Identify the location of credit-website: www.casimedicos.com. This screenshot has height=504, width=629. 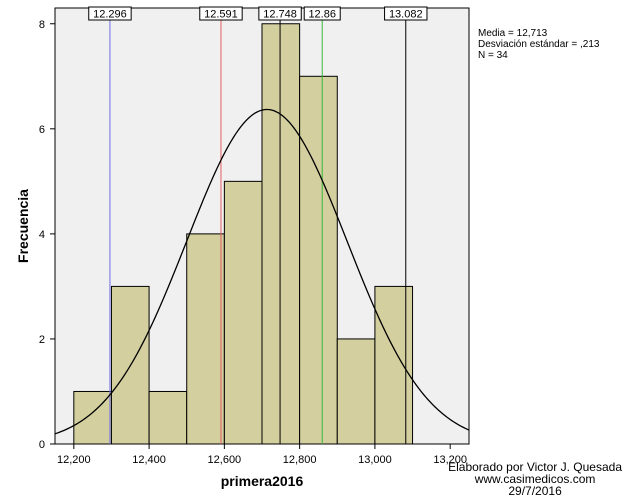
(535, 479).